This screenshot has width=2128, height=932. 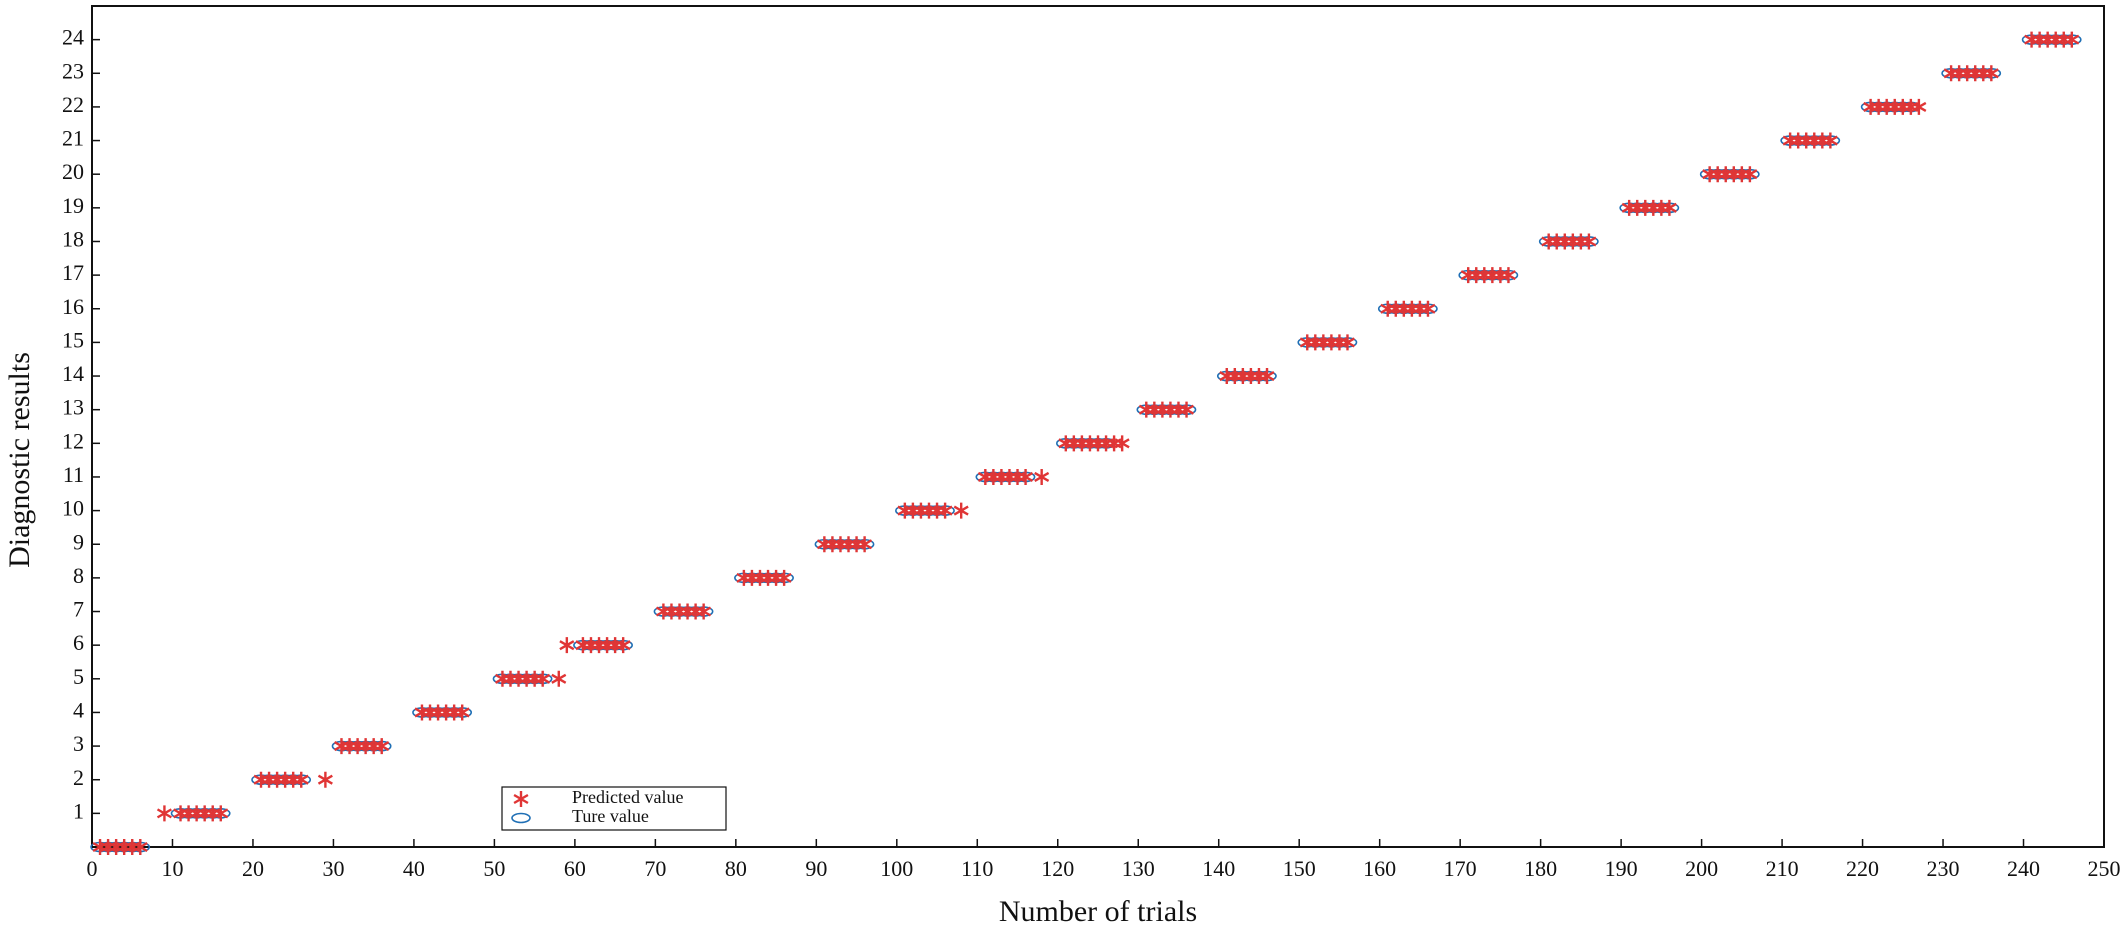 I want to click on legend-box, so click(x=614, y=808).